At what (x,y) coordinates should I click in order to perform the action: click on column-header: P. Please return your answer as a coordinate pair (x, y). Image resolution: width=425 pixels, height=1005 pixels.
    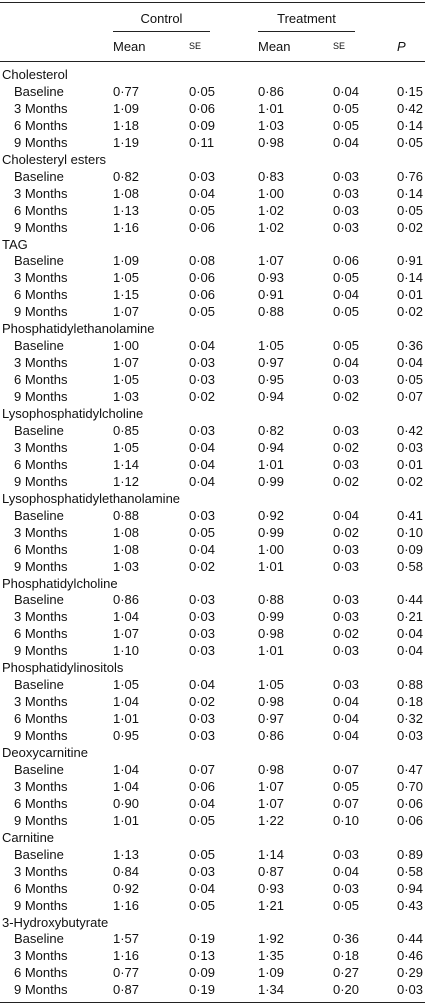
    Looking at the image, I should click on (401, 46).